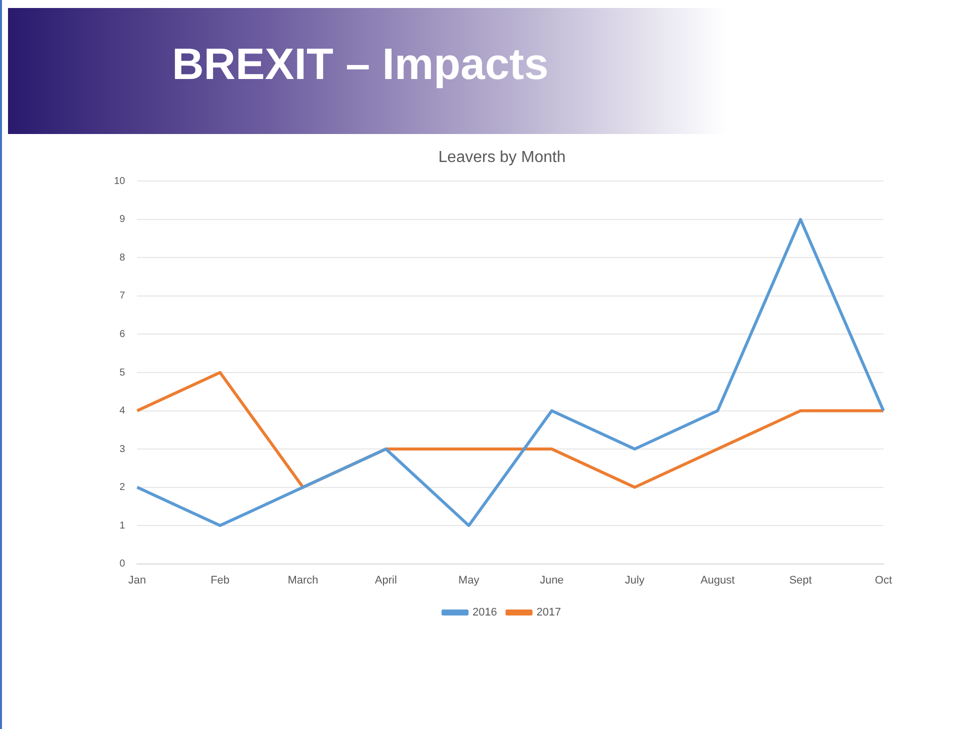  I want to click on x-tick-label: March, so click(303, 580).